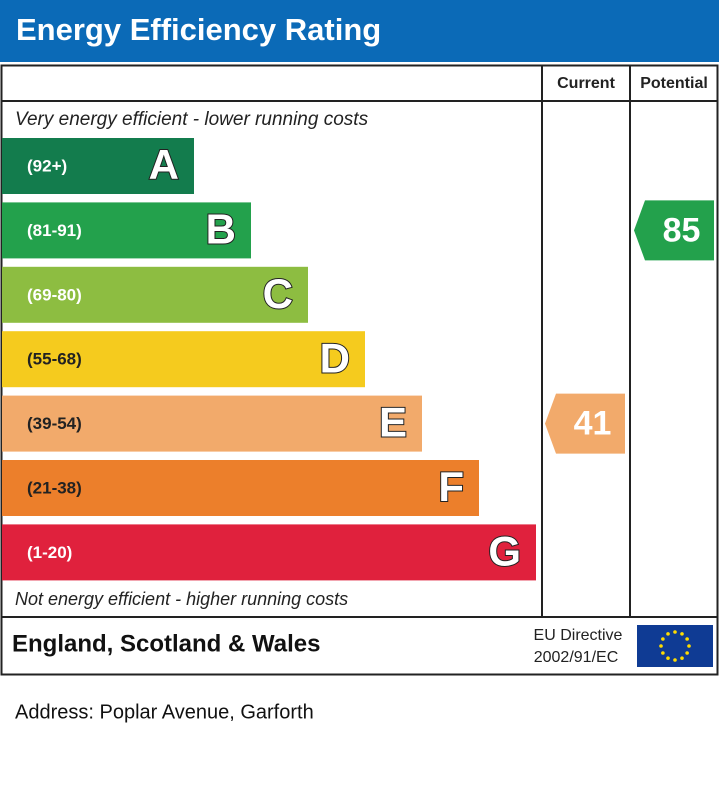 The width and height of the screenshot is (719, 810). What do you see at coordinates (504, 550) in the screenshot?
I see `band-letter: G` at bounding box center [504, 550].